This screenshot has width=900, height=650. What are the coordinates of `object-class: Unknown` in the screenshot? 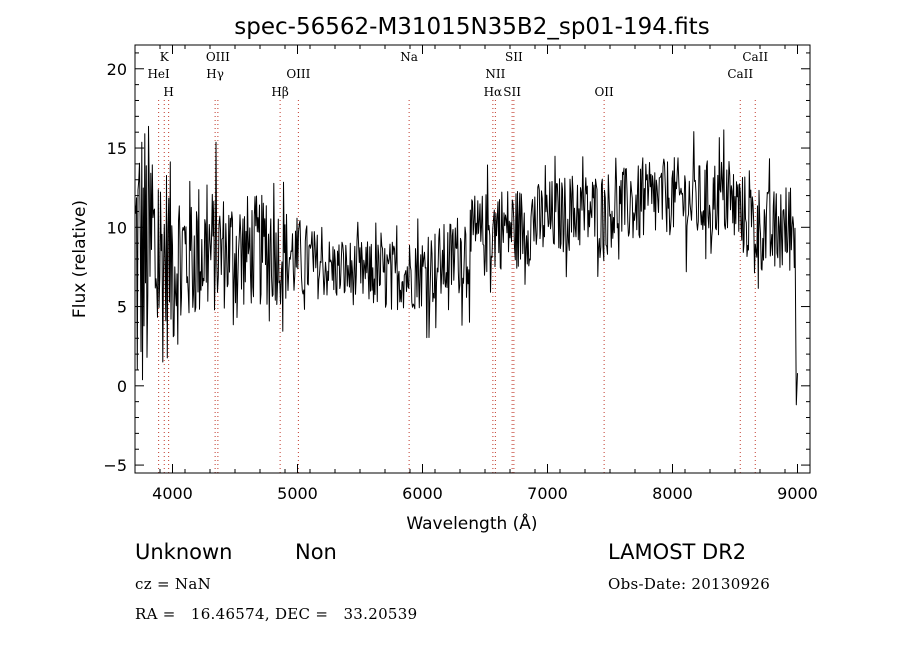 It's located at (184, 552).